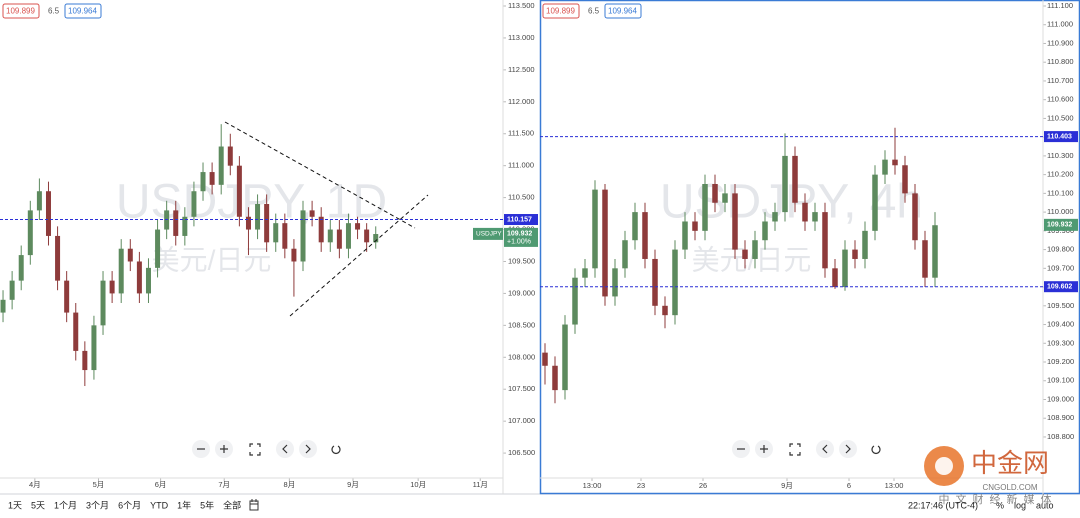 The height and width of the screenshot is (518, 1080). Describe the element at coordinates (521, 69) in the screenshot. I see `y-tick-label: 112.500` at that location.